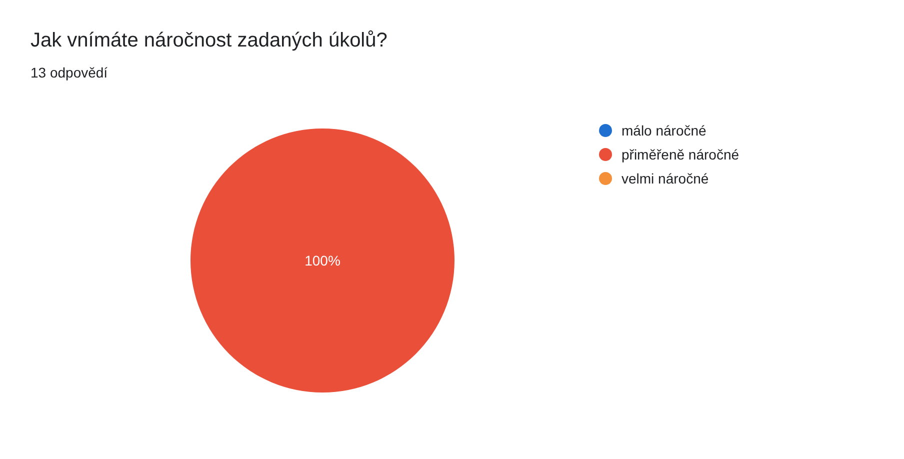 This screenshot has height=459, width=904. Describe the element at coordinates (209, 41) in the screenshot. I see `chart-title: Jak vnímáte náročnost zadaných úkolů?` at that location.